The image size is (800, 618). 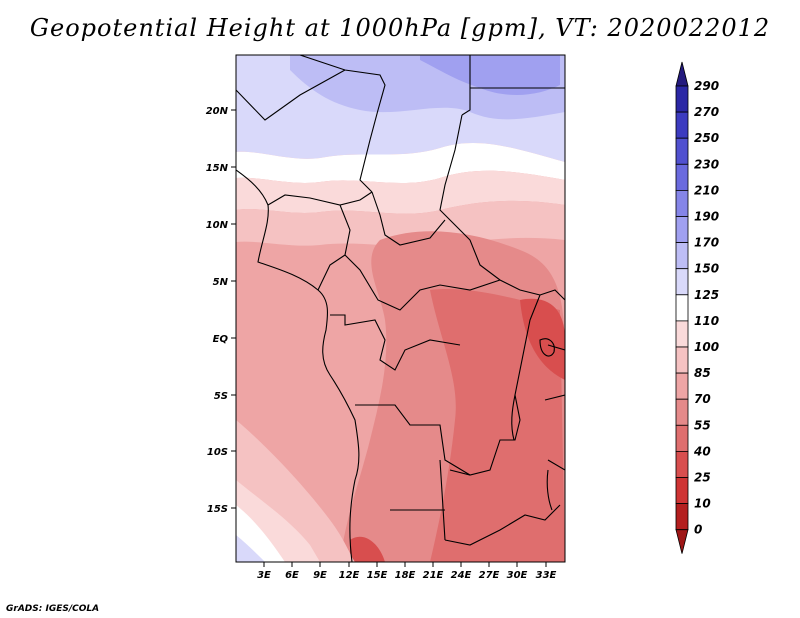 I want to click on lon-tick: 9E, so click(x=320, y=571).